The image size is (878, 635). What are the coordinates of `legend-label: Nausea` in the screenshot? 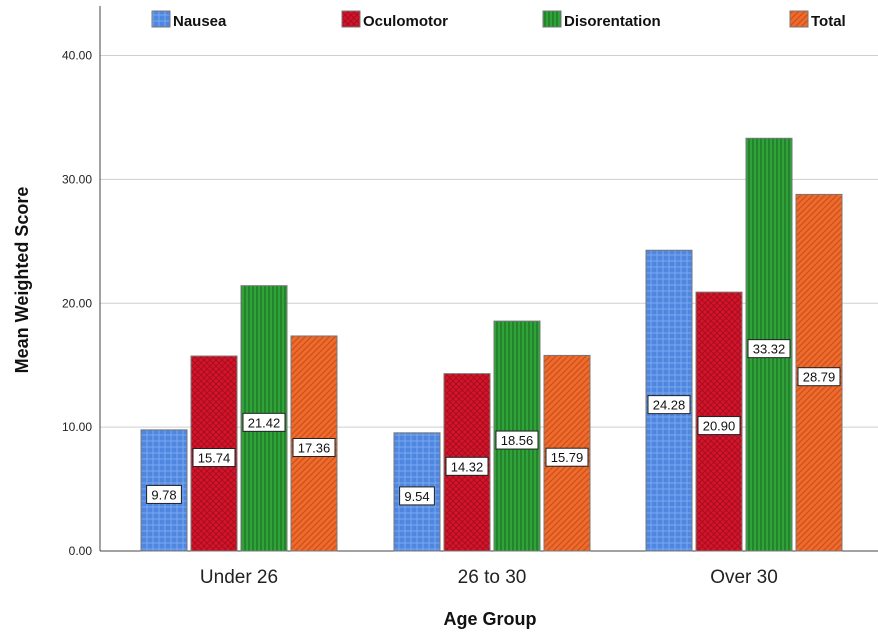 It's located at (200, 21).